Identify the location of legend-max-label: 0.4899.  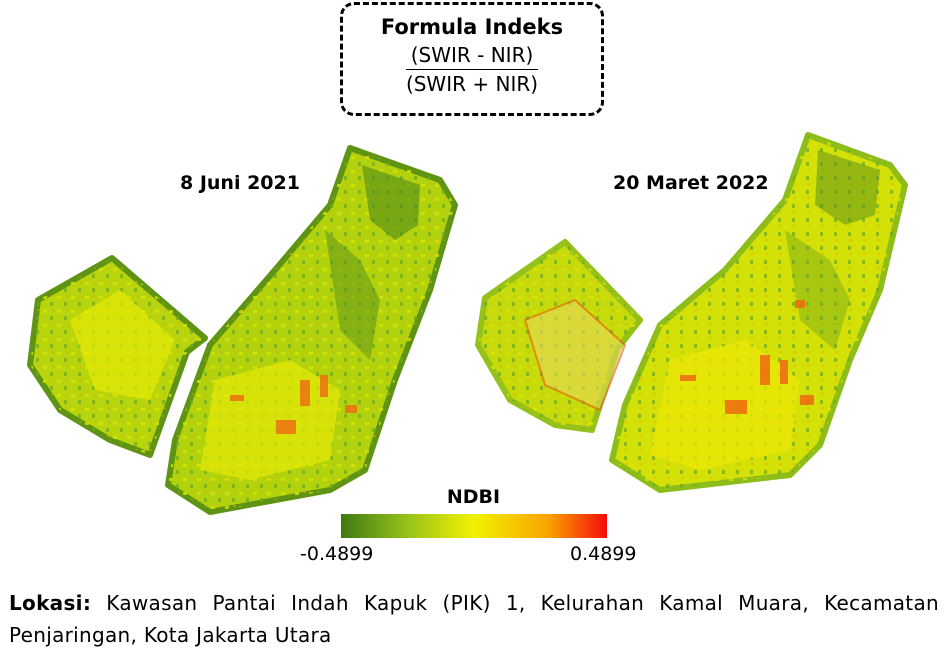
(603, 554).